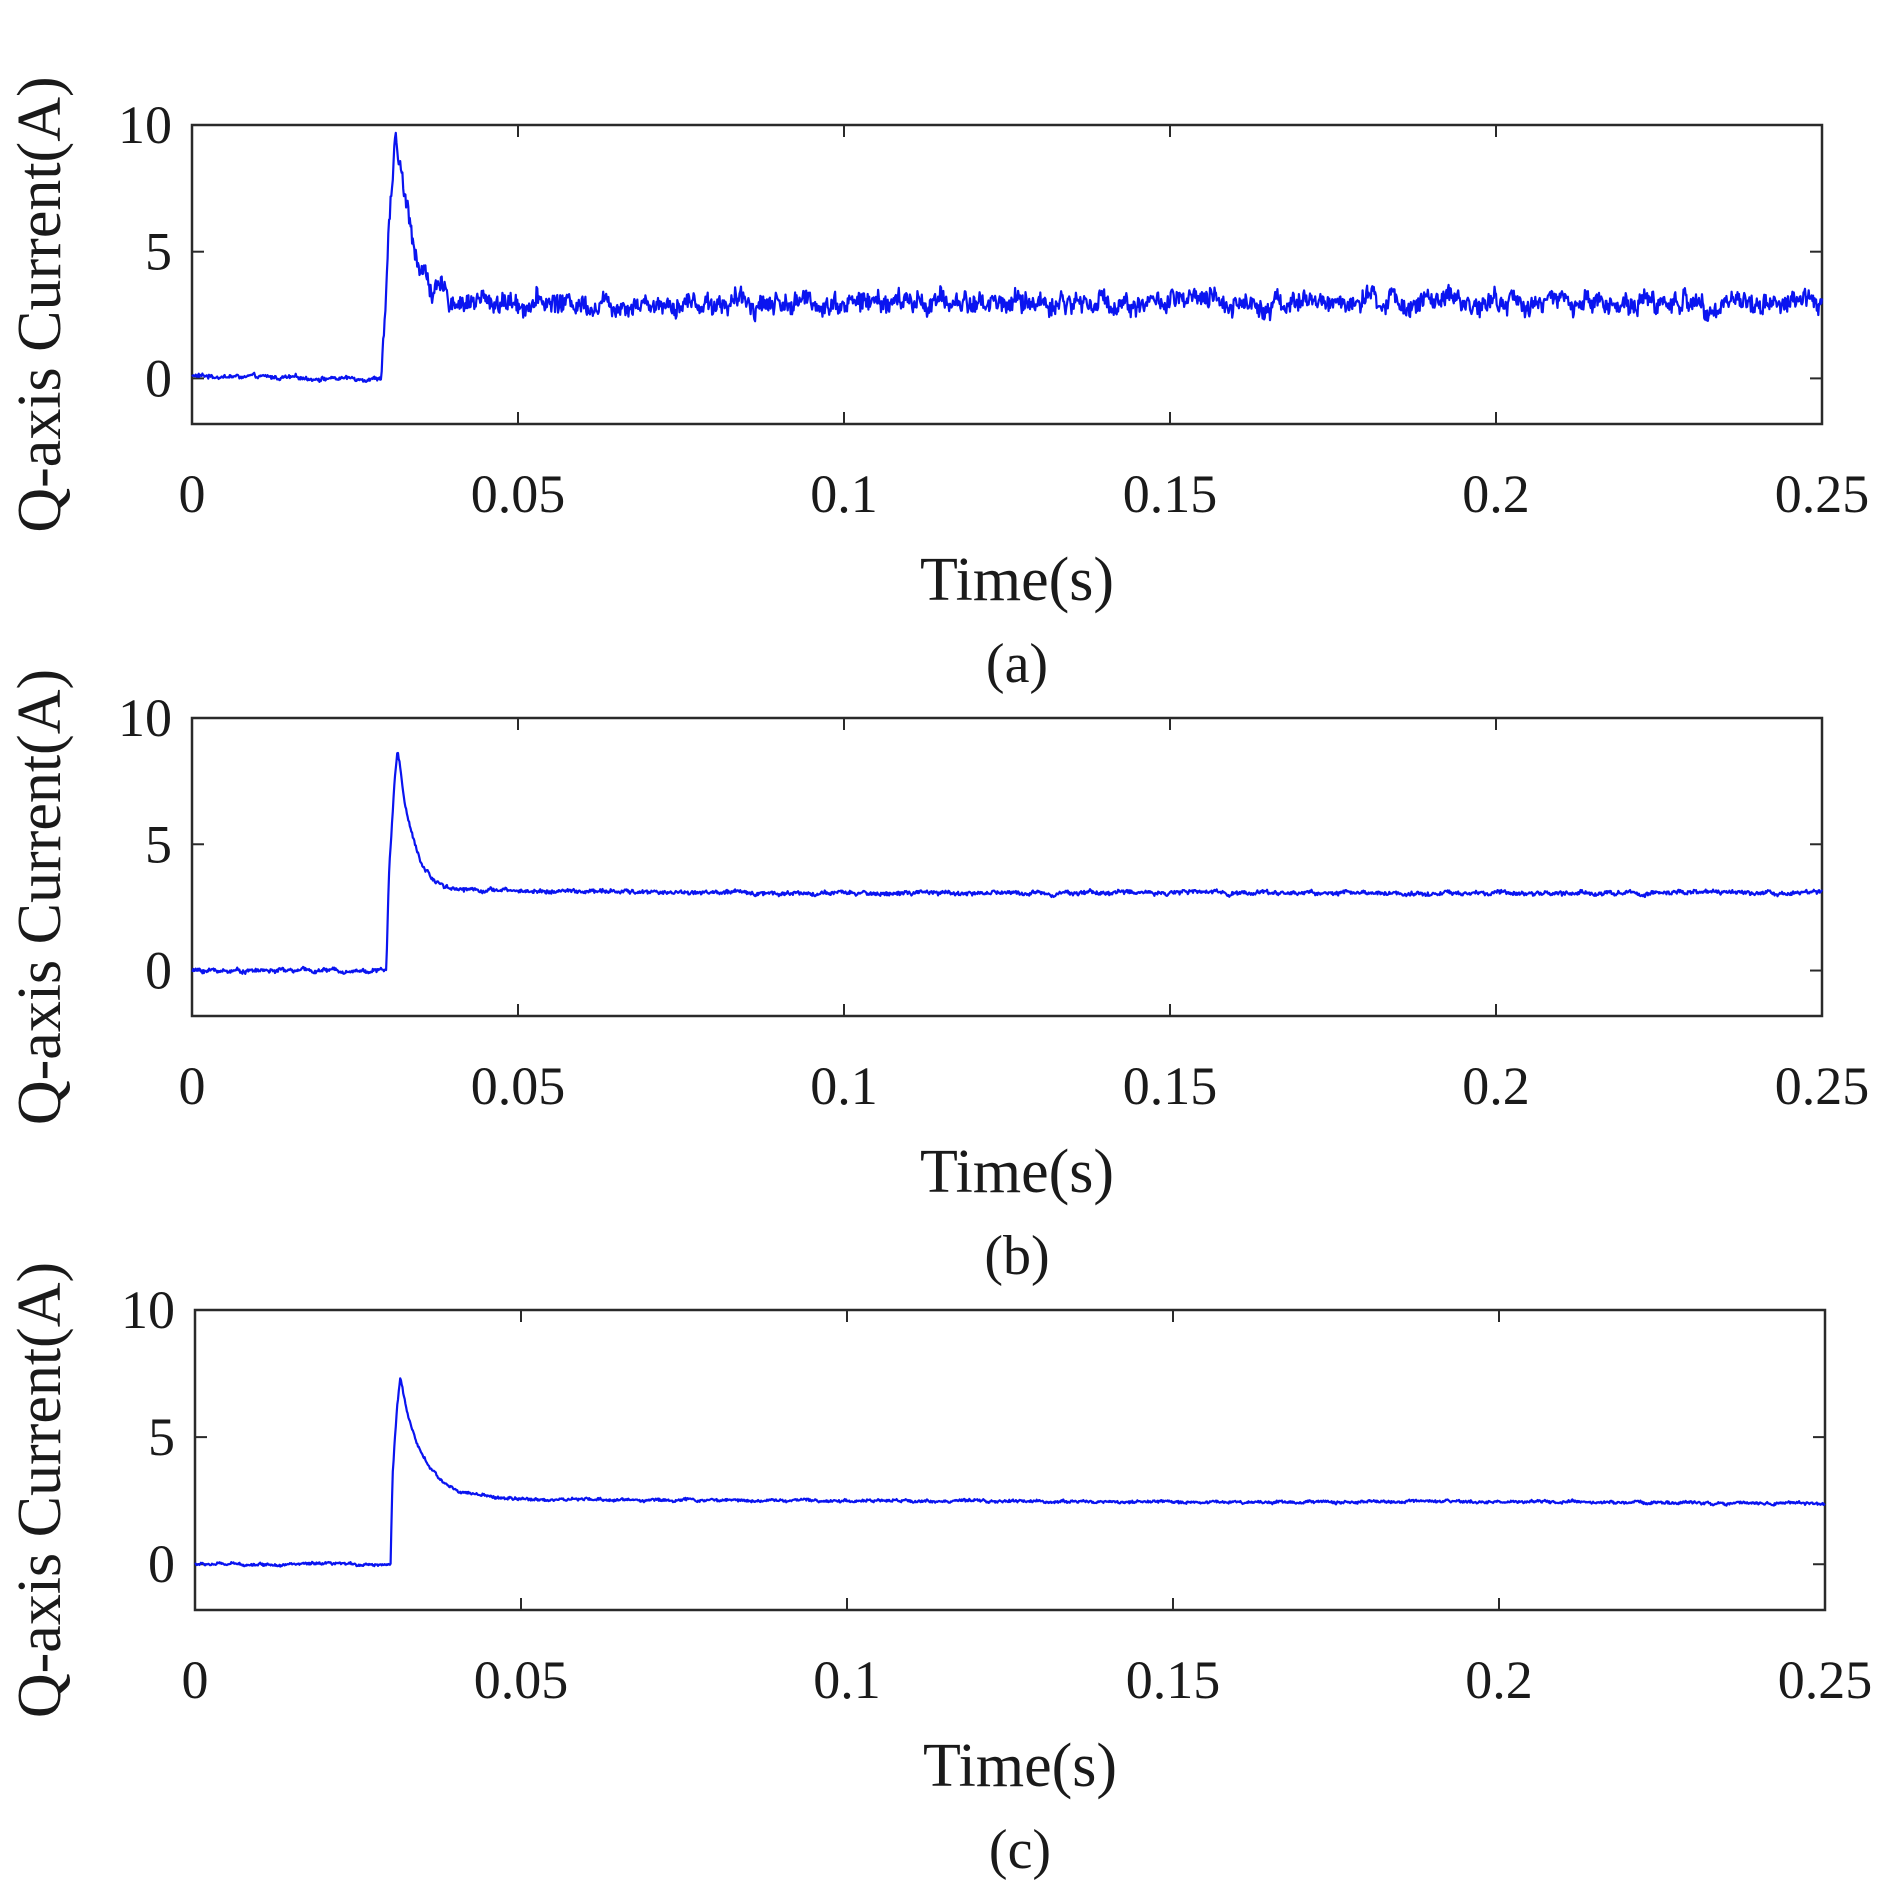 The image size is (1894, 1891). Describe the element at coordinates (158, 378) in the screenshot. I see `y-tick-label-a-0: 0` at that location.